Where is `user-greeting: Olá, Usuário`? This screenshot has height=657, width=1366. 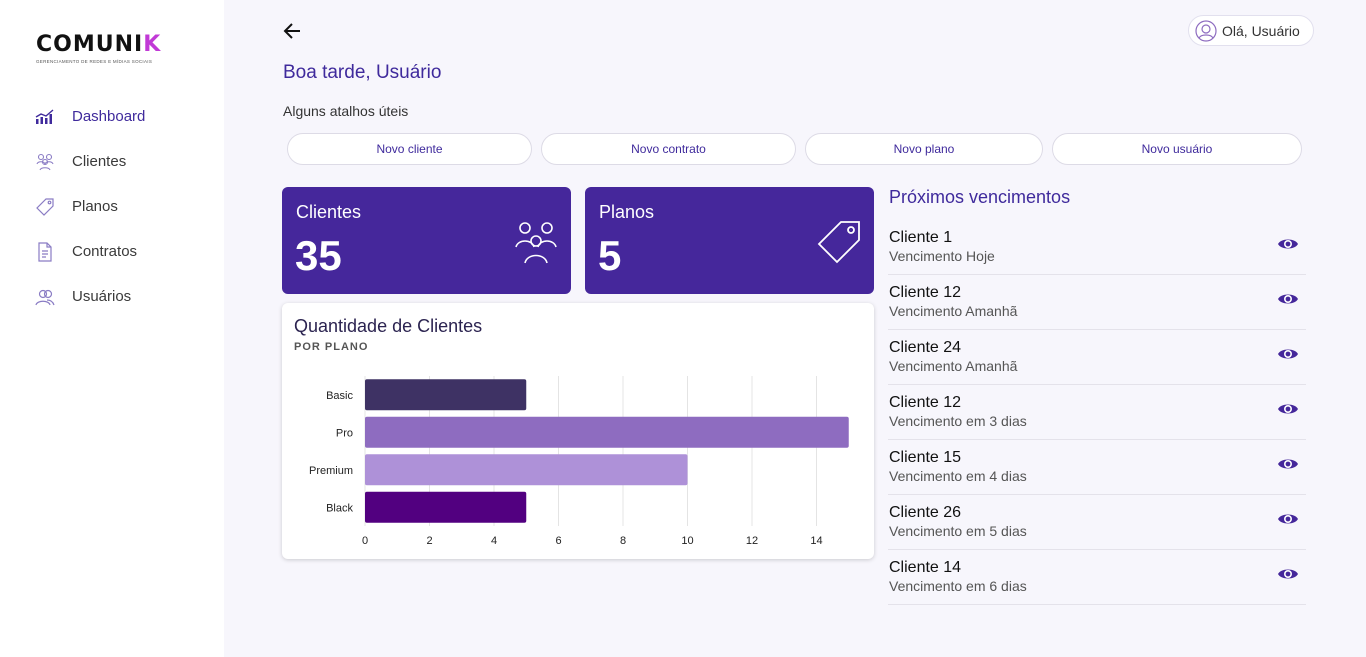 user-greeting: Olá, Usuário is located at coordinates (1261, 30).